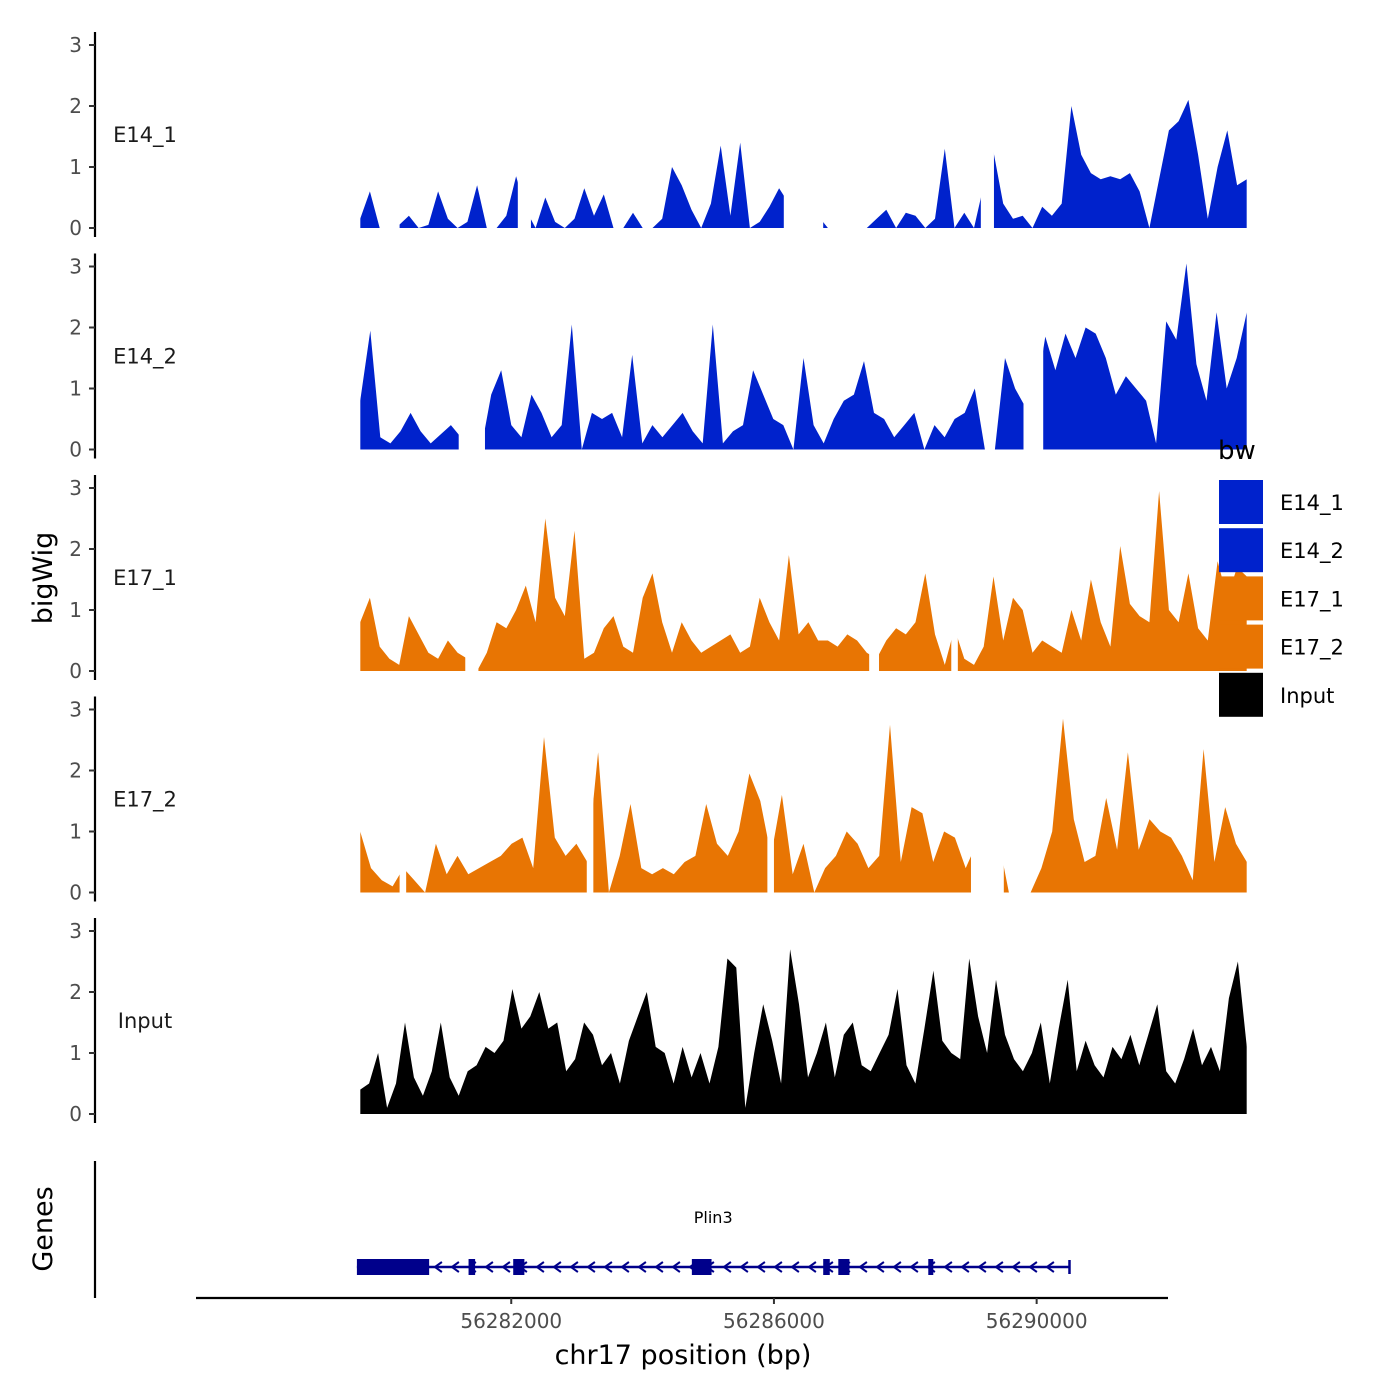 The width and height of the screenshot is (1400, 1400). Describe the element at coordinates (511, 1321) in the screenshot. I see `x-tick-label: 56282000` at that location.